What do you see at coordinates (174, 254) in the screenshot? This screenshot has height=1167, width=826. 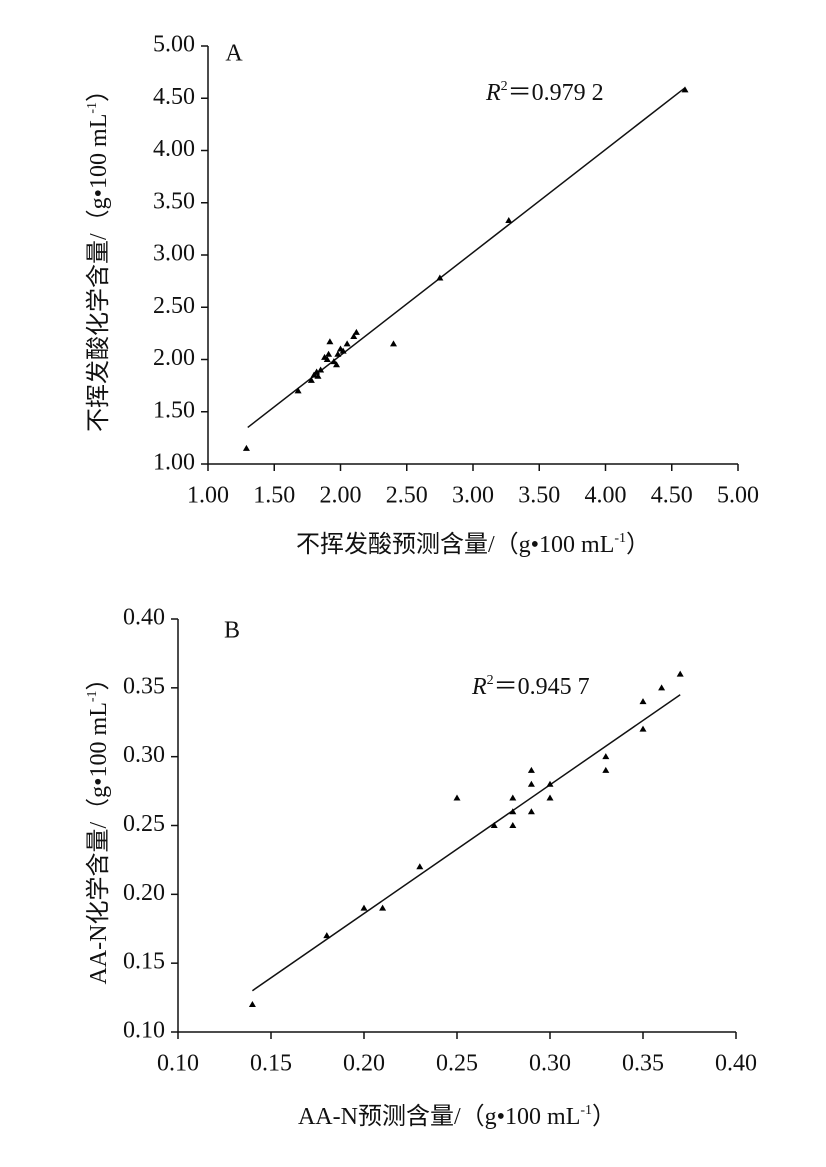 I see `y-tick-label: 3.00` at bounding box center [174, 254].